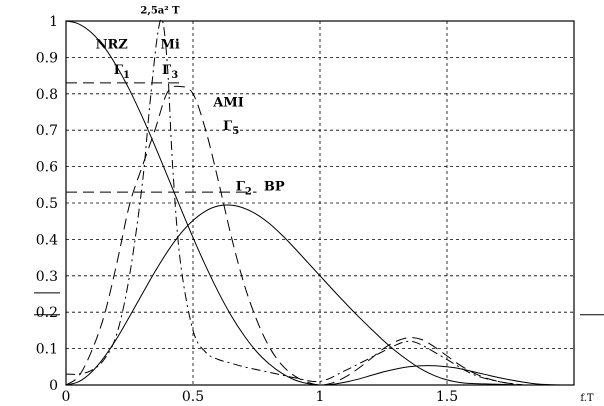 This screenshot has width=604, height=406. I want to click on y-tick-label-8: 0.8, so click(47, 95).